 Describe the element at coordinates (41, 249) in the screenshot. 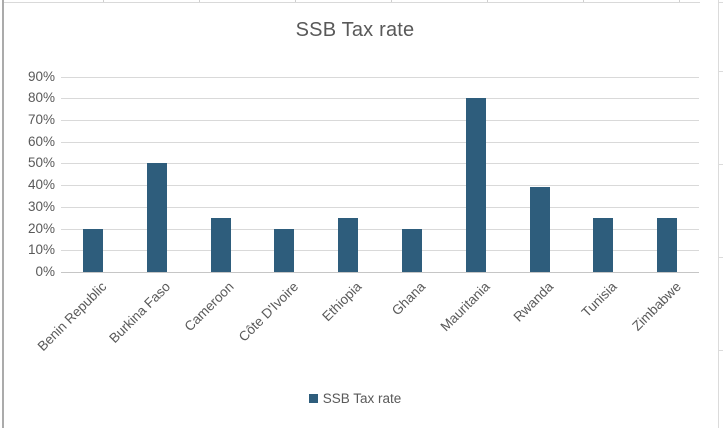

I see `y-axis-label-10: 10%` at that location.